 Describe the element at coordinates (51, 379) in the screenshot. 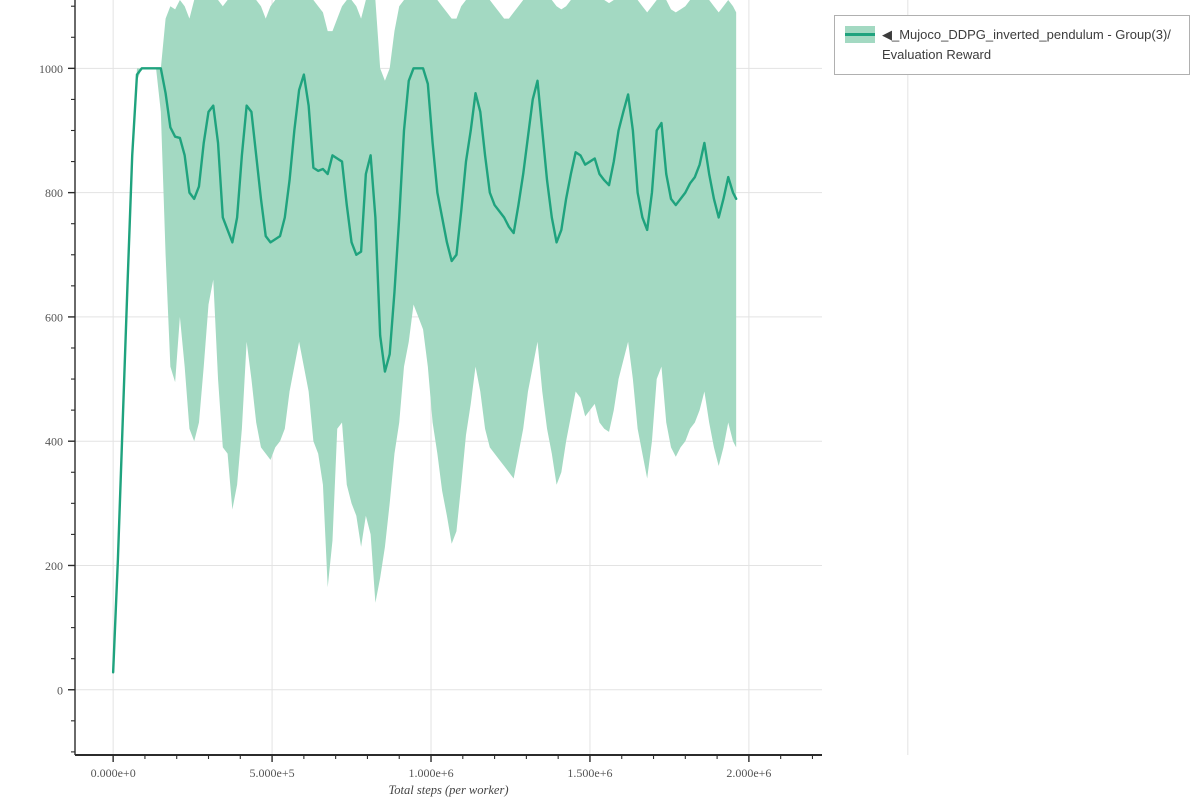

I see `y-tick-labels: 0 200 400 600 800 1000` at that location.